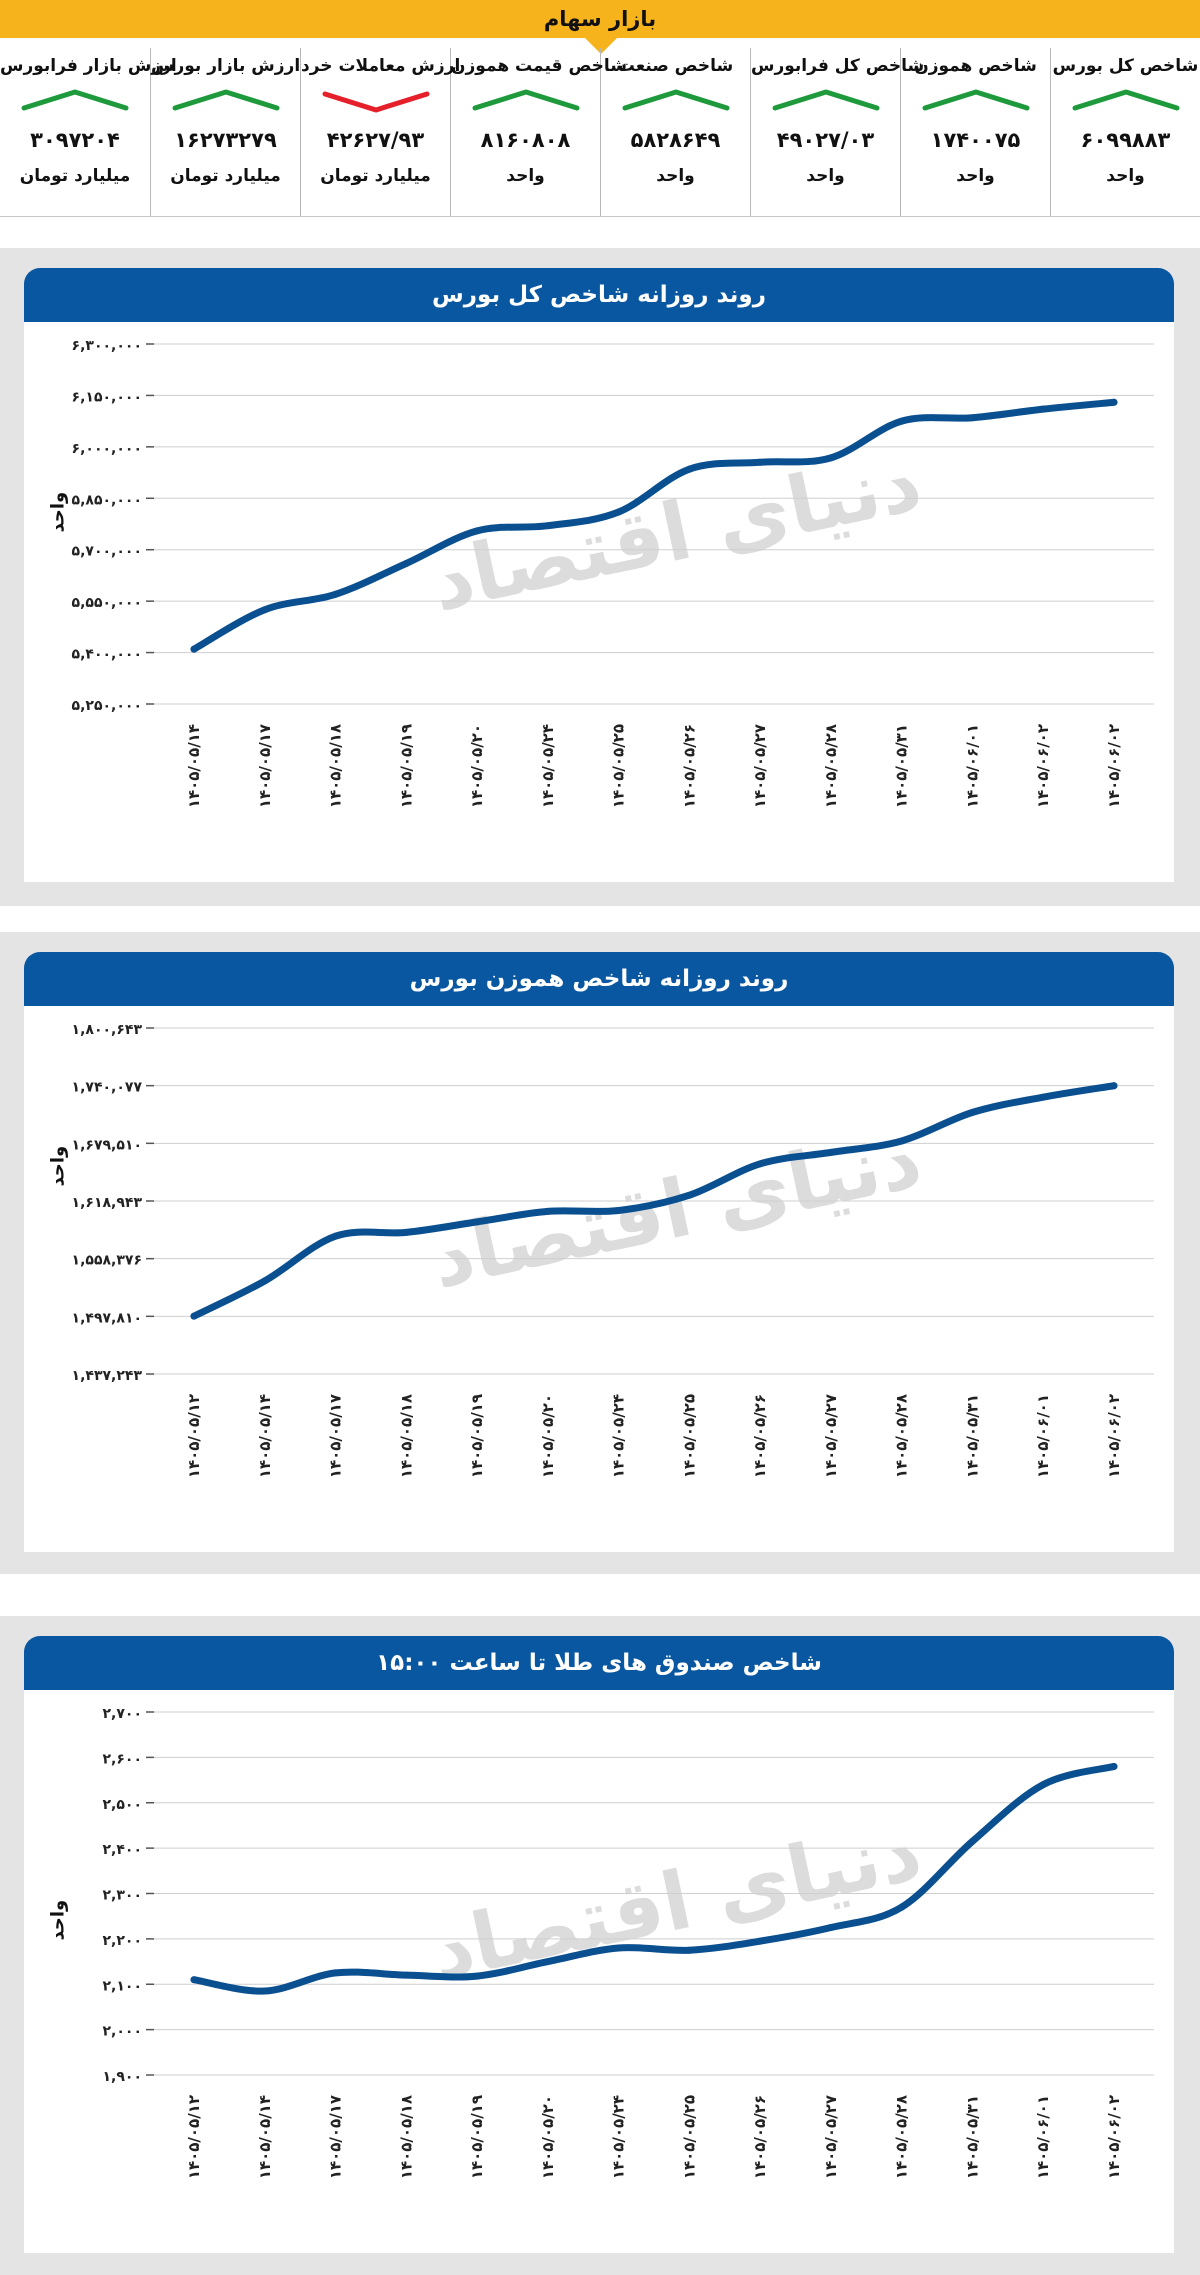  I want to click on stat-label: شاخص کل فرابورس, so click(838, 66).